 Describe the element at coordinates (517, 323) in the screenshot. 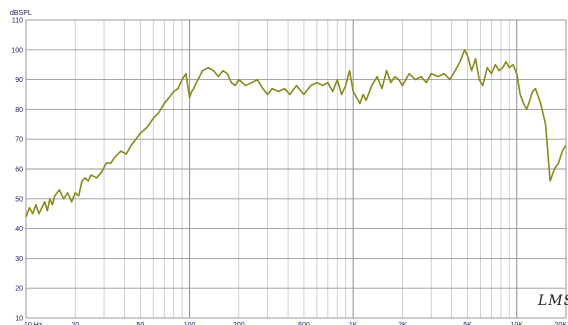

I see `x-tick-label: 10K` at that location.